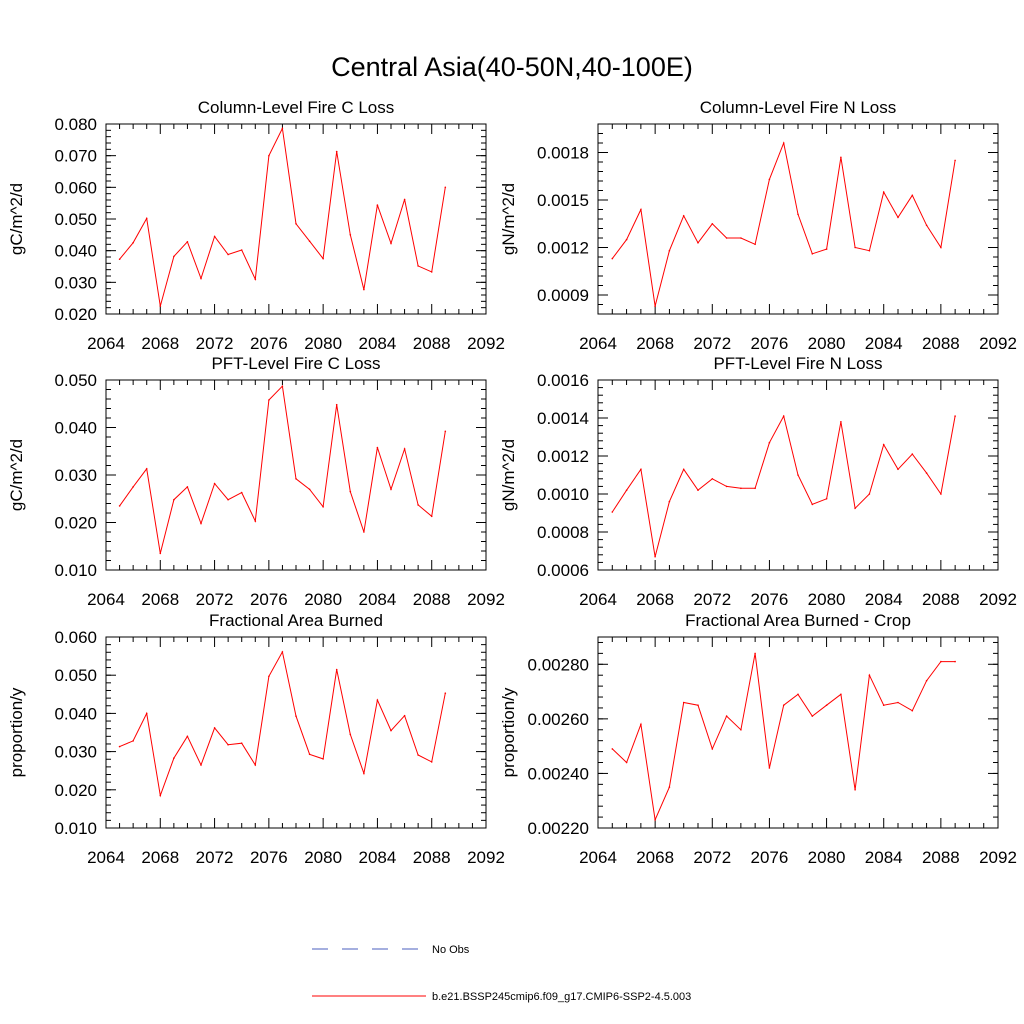  Describe the element at coordinates (558, 773) in the screenshot. I see `y-tick-label: 0.00240` at that location.